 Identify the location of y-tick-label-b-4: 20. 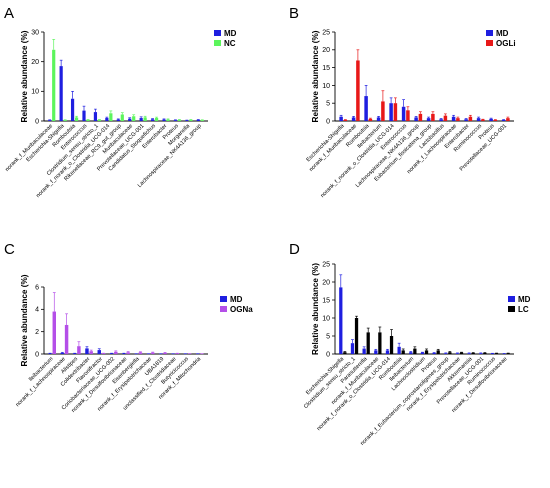
(326, 50).